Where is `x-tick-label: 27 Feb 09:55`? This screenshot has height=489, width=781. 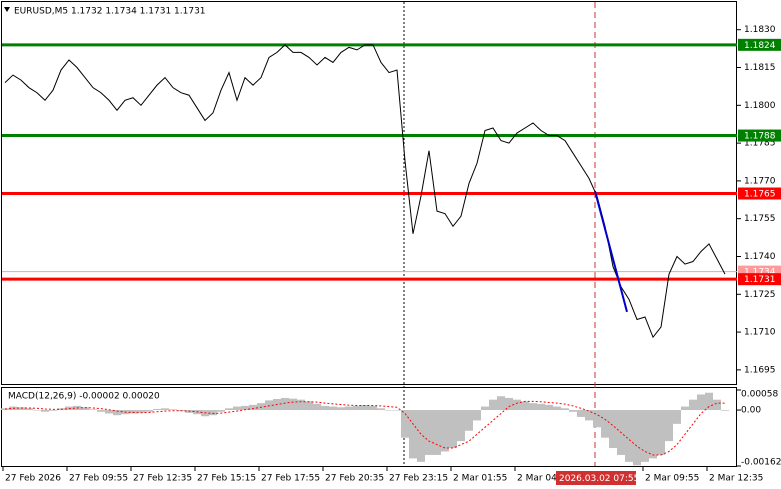
x-tick-label: 27 Feb 09:55 is located at coordinates (98, 479).